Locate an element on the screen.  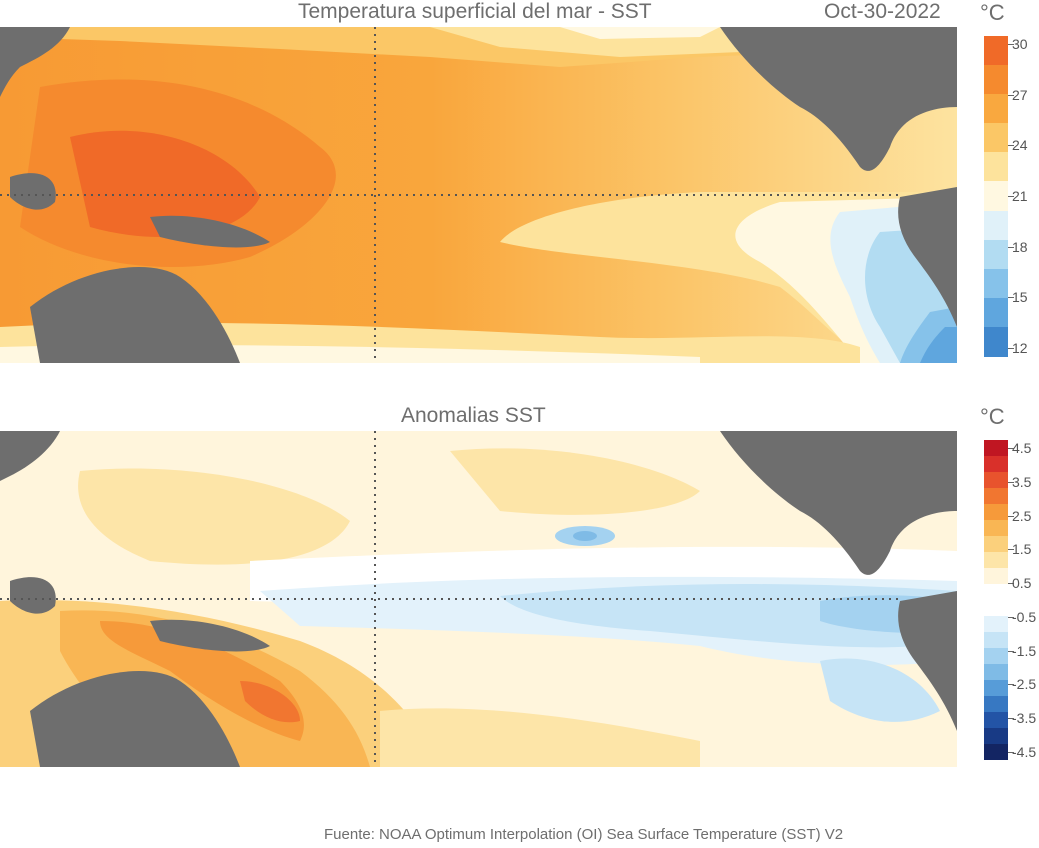
sst-colorbar-tick-label: 30 is located at coordinates (1020, 44).